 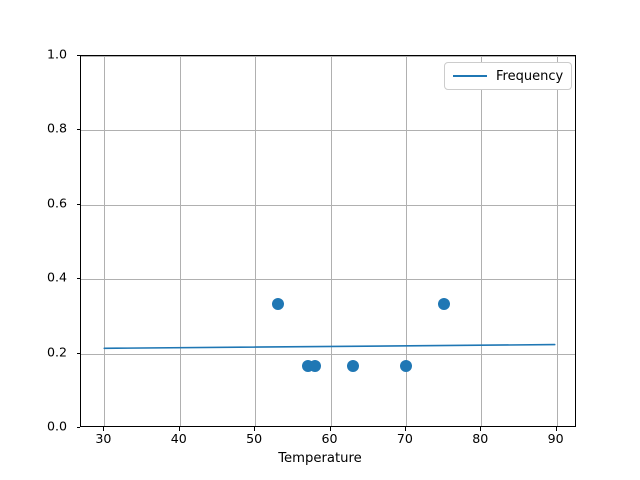 What do you see at coordinates (103, 438) in the screenshot?
I see `x-tick-label: 30` at bounding box center [103, 438].